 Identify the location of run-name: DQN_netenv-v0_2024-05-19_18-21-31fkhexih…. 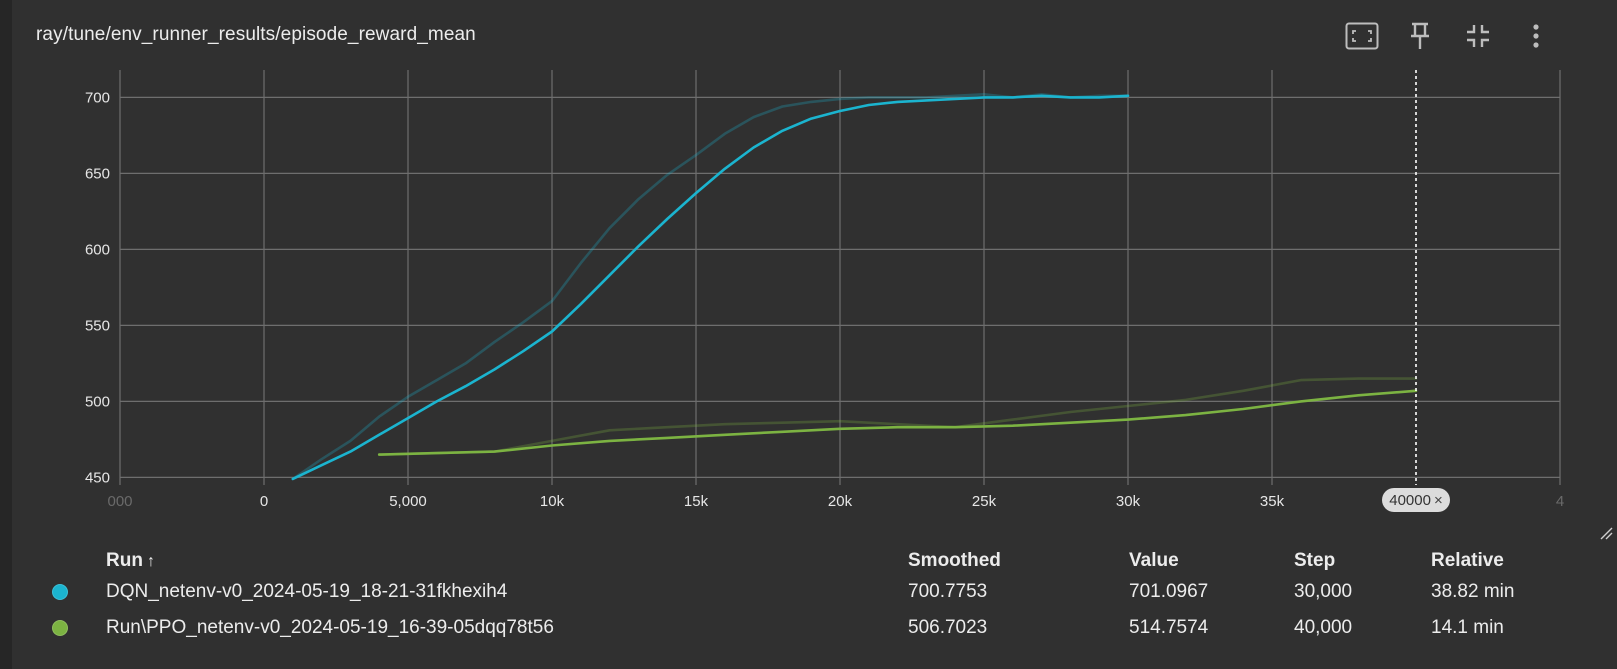
(307, 591).